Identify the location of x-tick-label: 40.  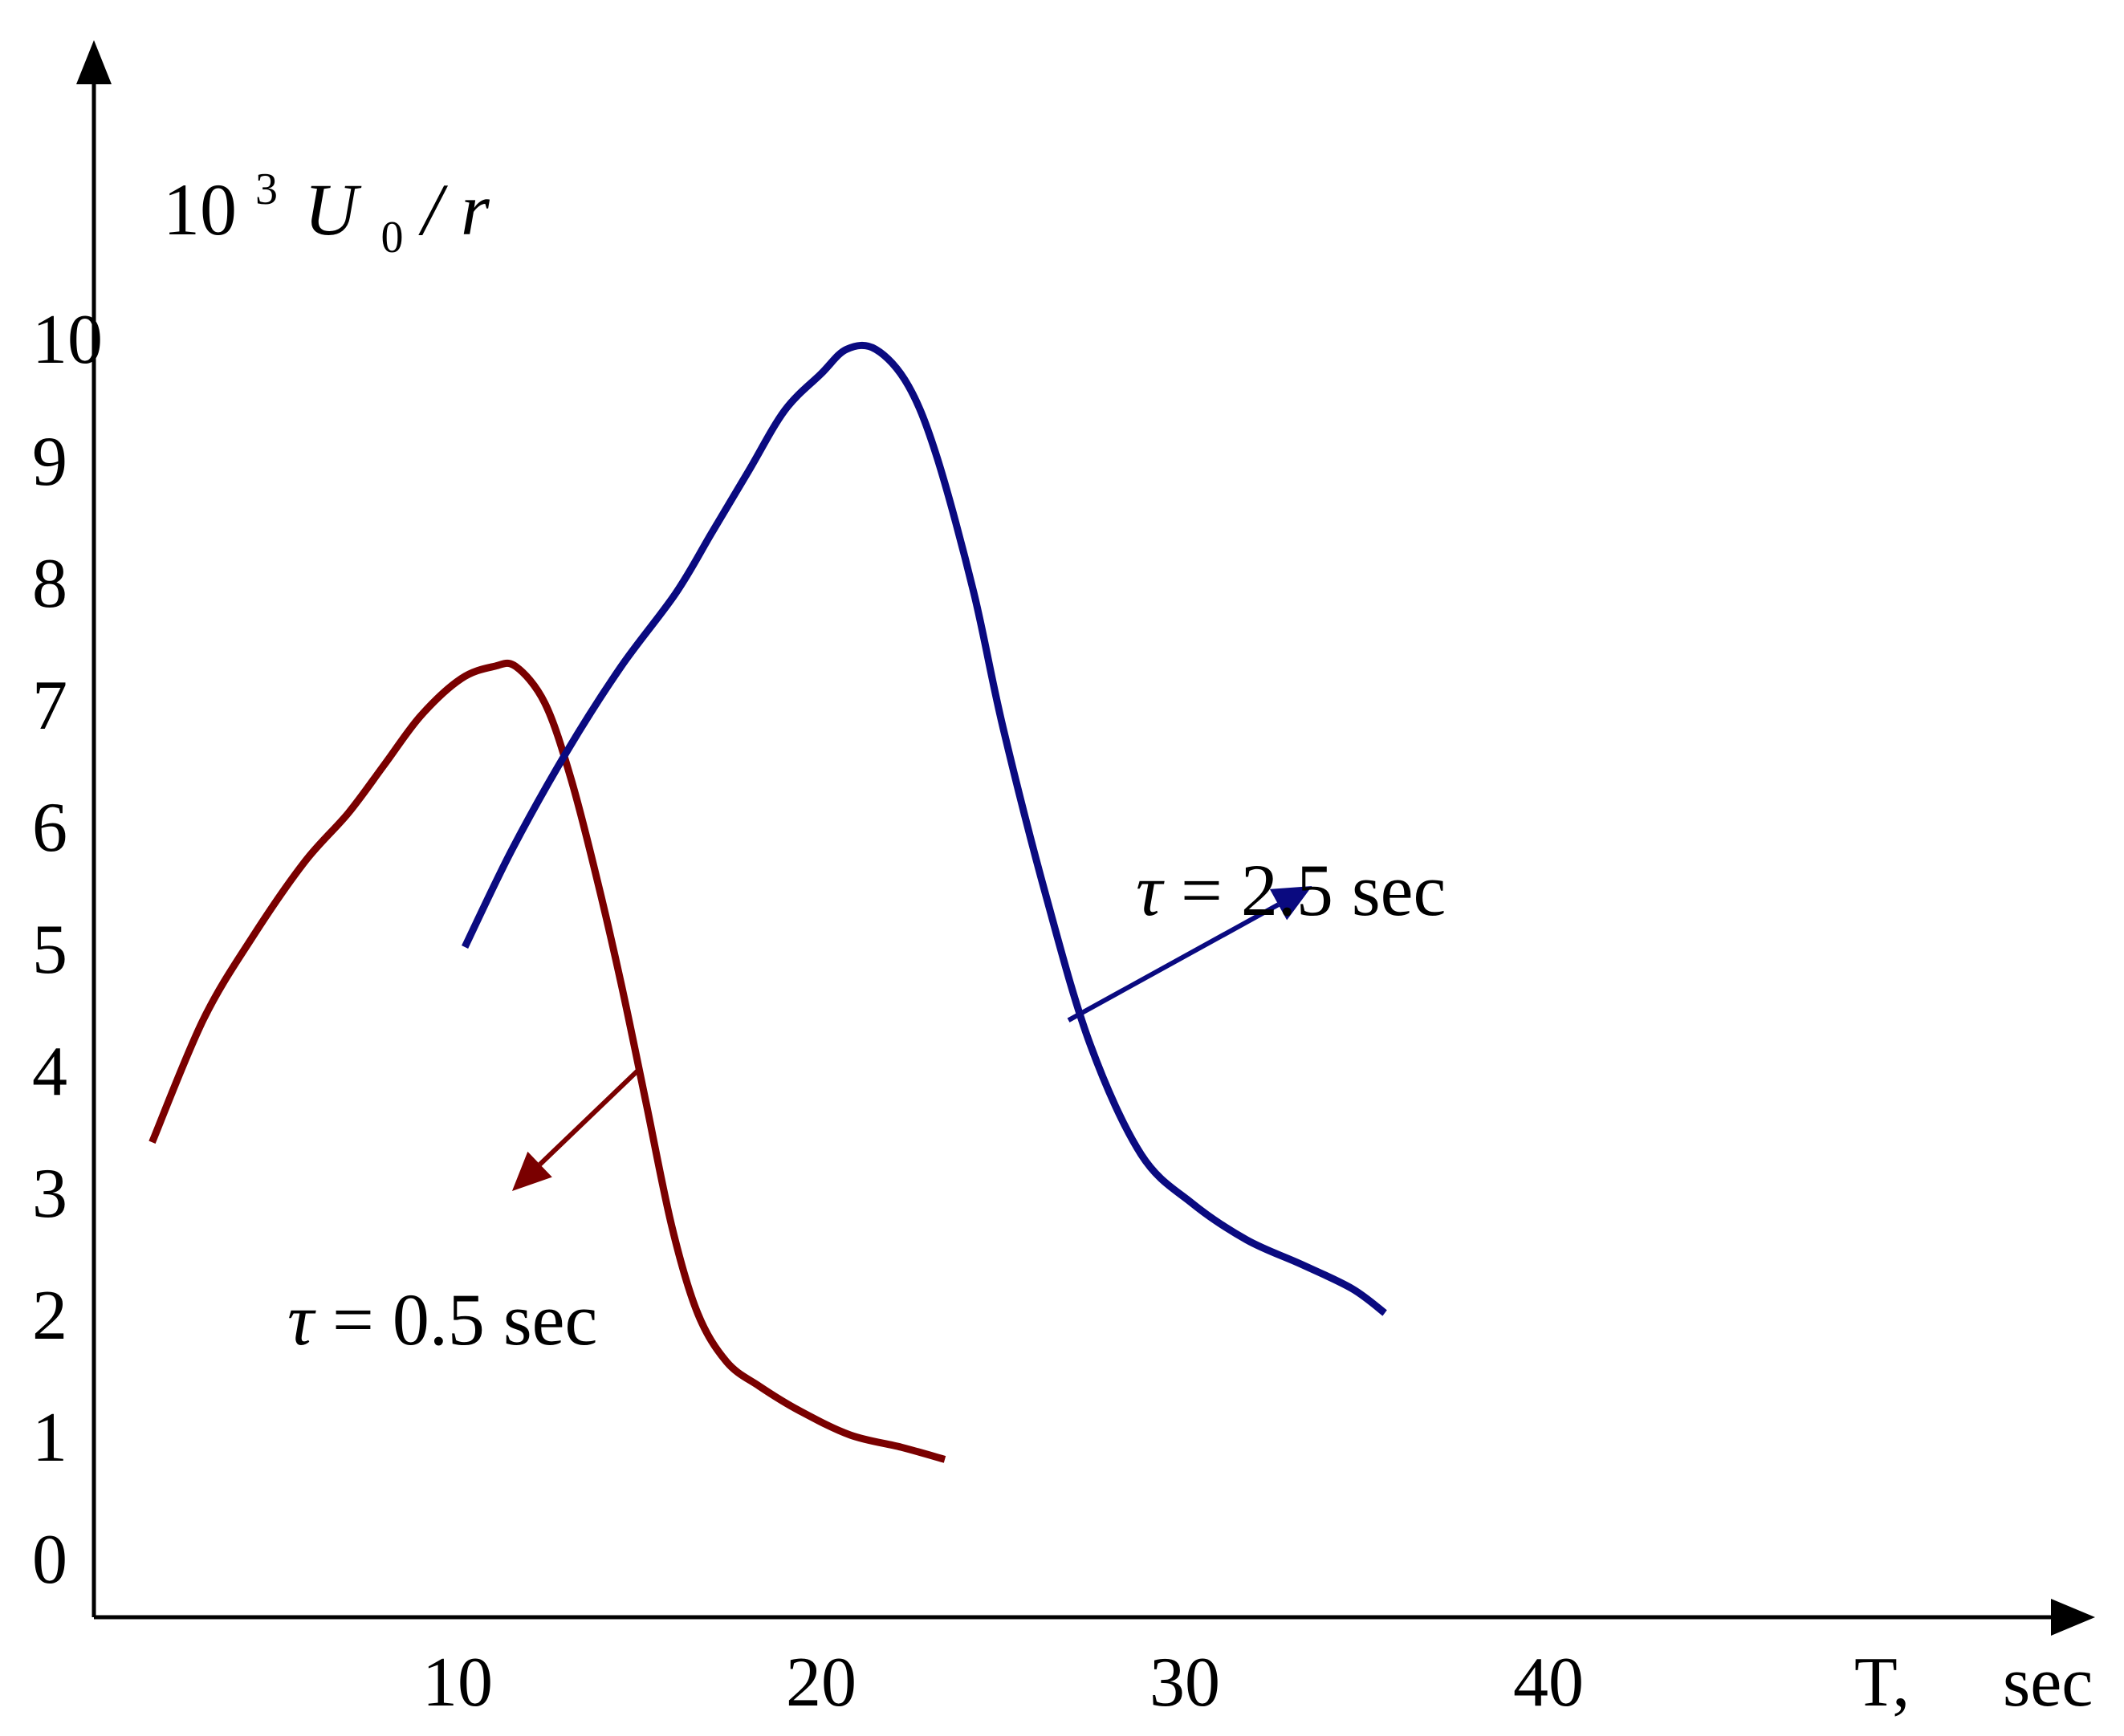
(1548, 1683).